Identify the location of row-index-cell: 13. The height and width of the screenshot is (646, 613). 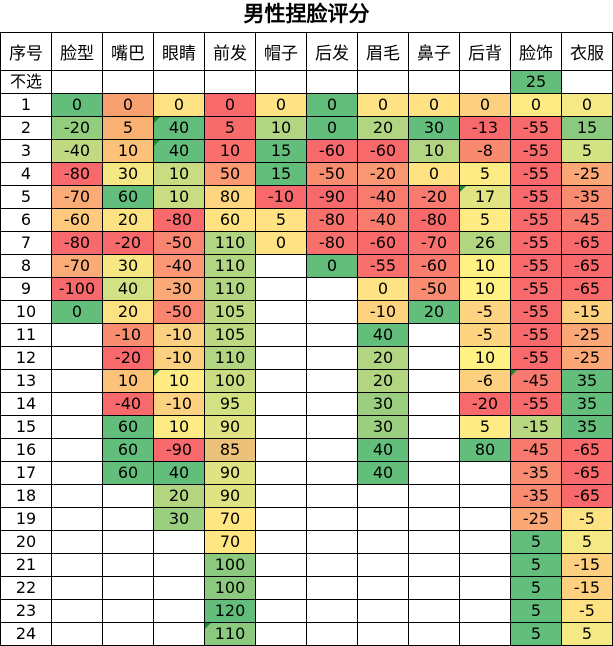
(26, 381).